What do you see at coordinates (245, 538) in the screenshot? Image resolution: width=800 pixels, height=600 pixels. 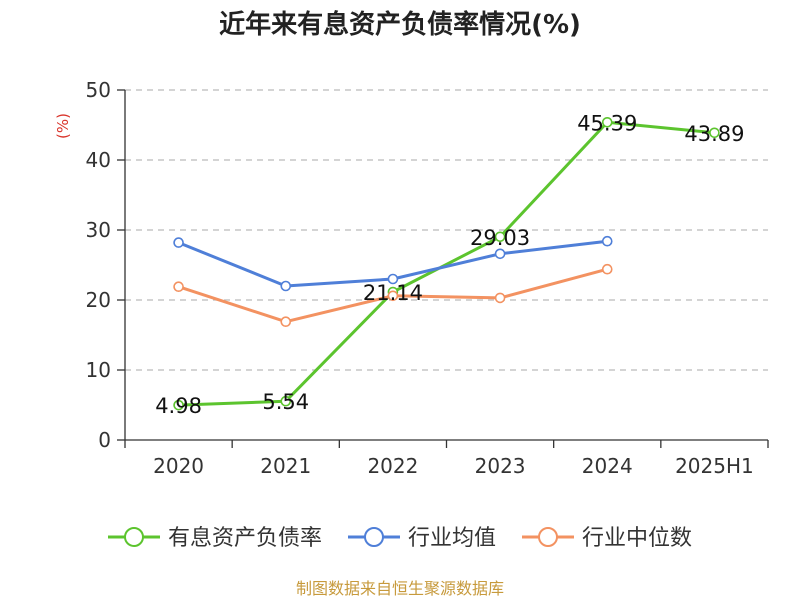 I see `legend-label: 有息资产负债率` at bounding box center [245, 538].